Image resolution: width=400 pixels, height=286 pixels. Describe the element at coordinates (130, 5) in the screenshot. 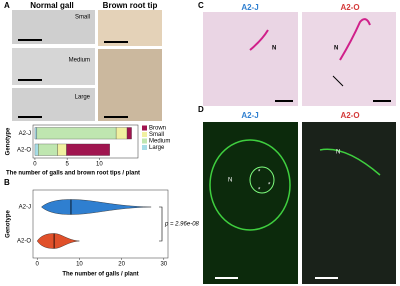

I see `photo-title: Brown root tip` at that location.